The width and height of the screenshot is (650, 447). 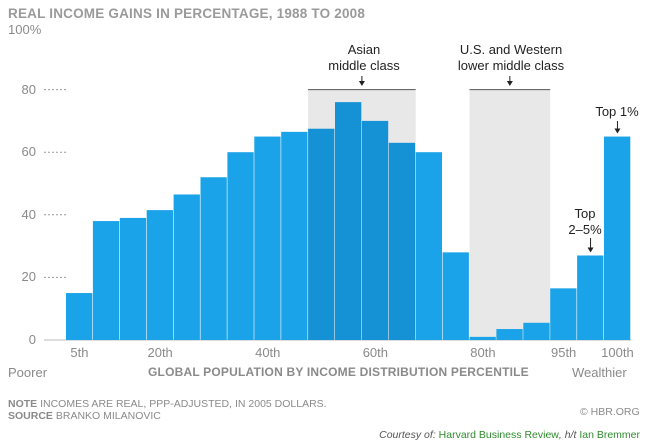 I want to click on bar-p20, so click(x=159, y=275).